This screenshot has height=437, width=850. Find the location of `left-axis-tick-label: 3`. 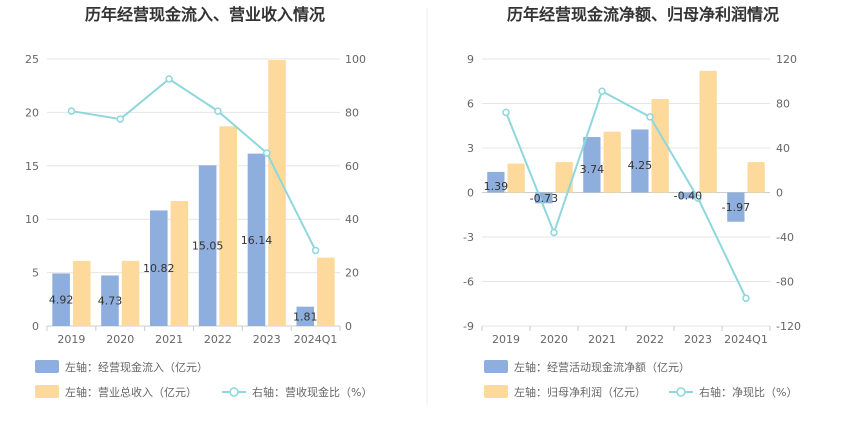

left-axis-tick-label: 3 is located at coordinates (470, 148).